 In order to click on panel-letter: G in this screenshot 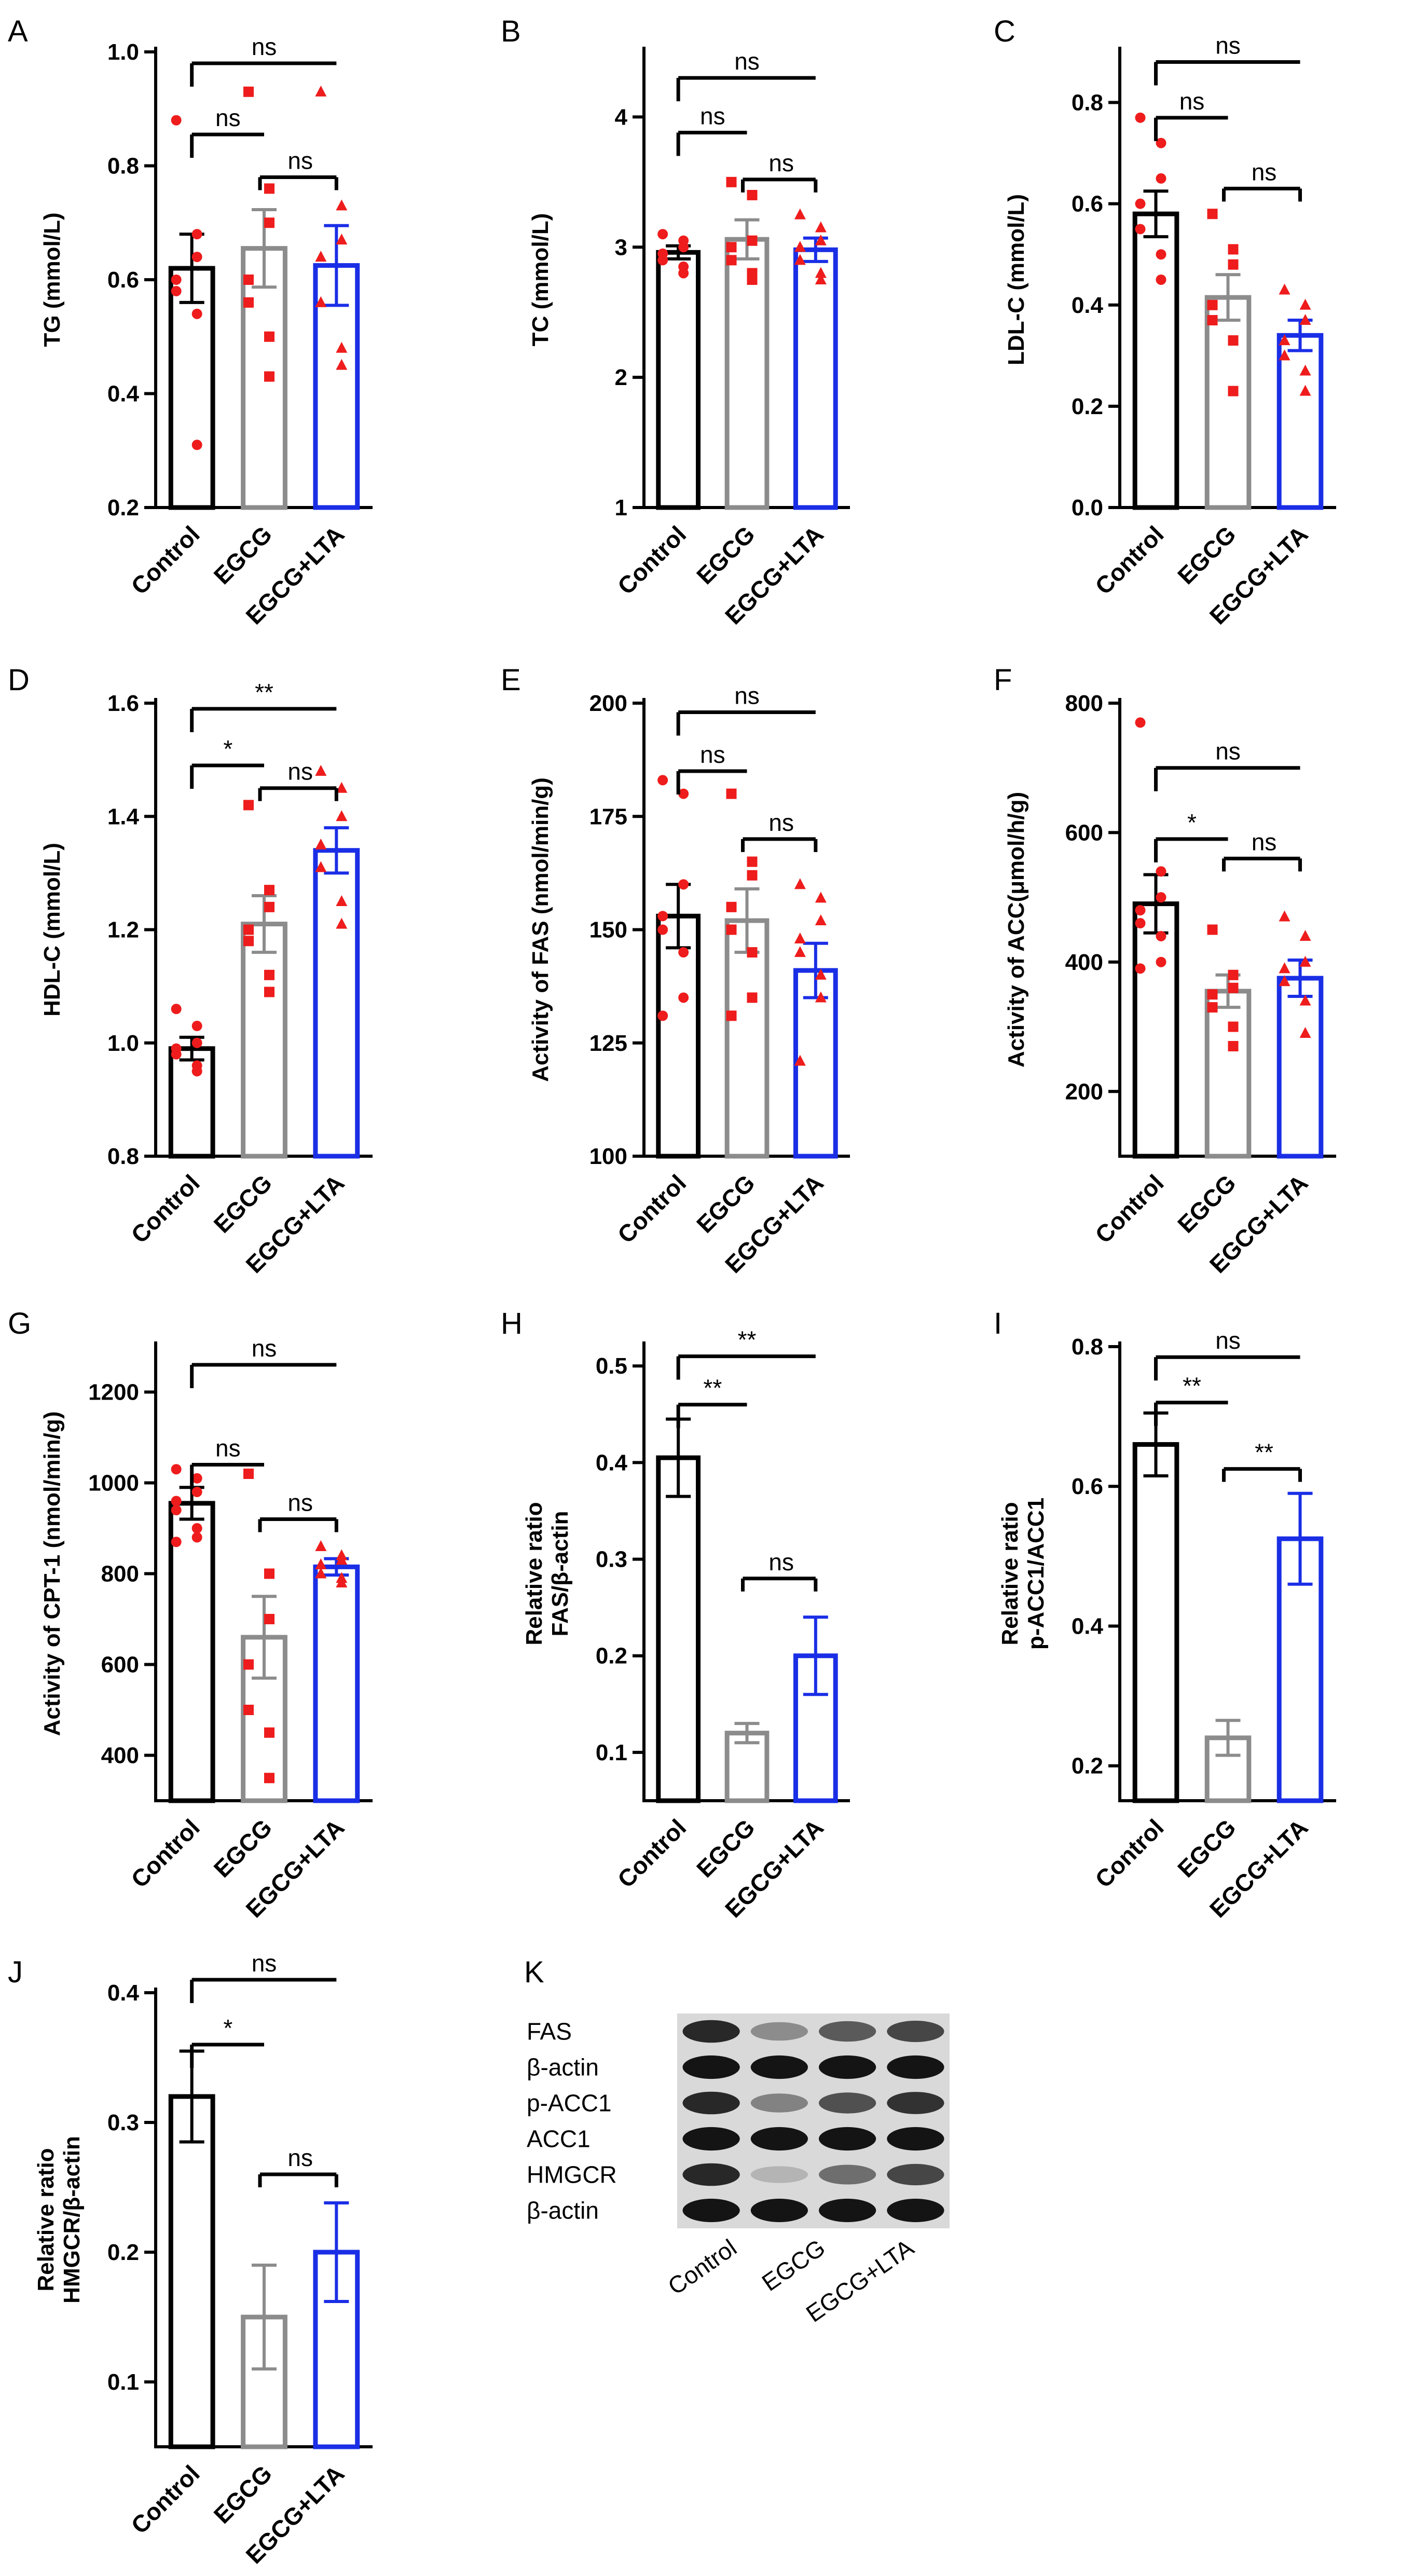, I will do `click(20, 1323)`.